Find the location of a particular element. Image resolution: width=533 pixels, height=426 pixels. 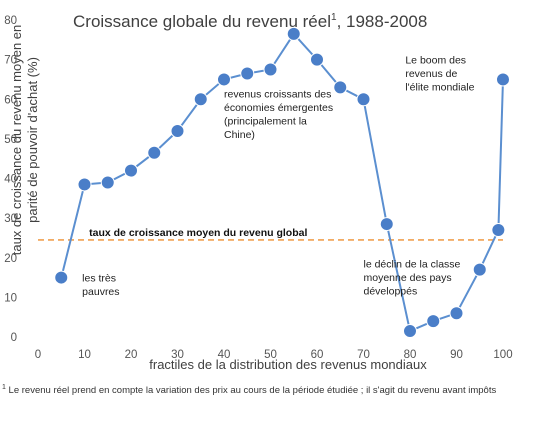

y-tick-label: 80 is located at coordinates (10, 21).